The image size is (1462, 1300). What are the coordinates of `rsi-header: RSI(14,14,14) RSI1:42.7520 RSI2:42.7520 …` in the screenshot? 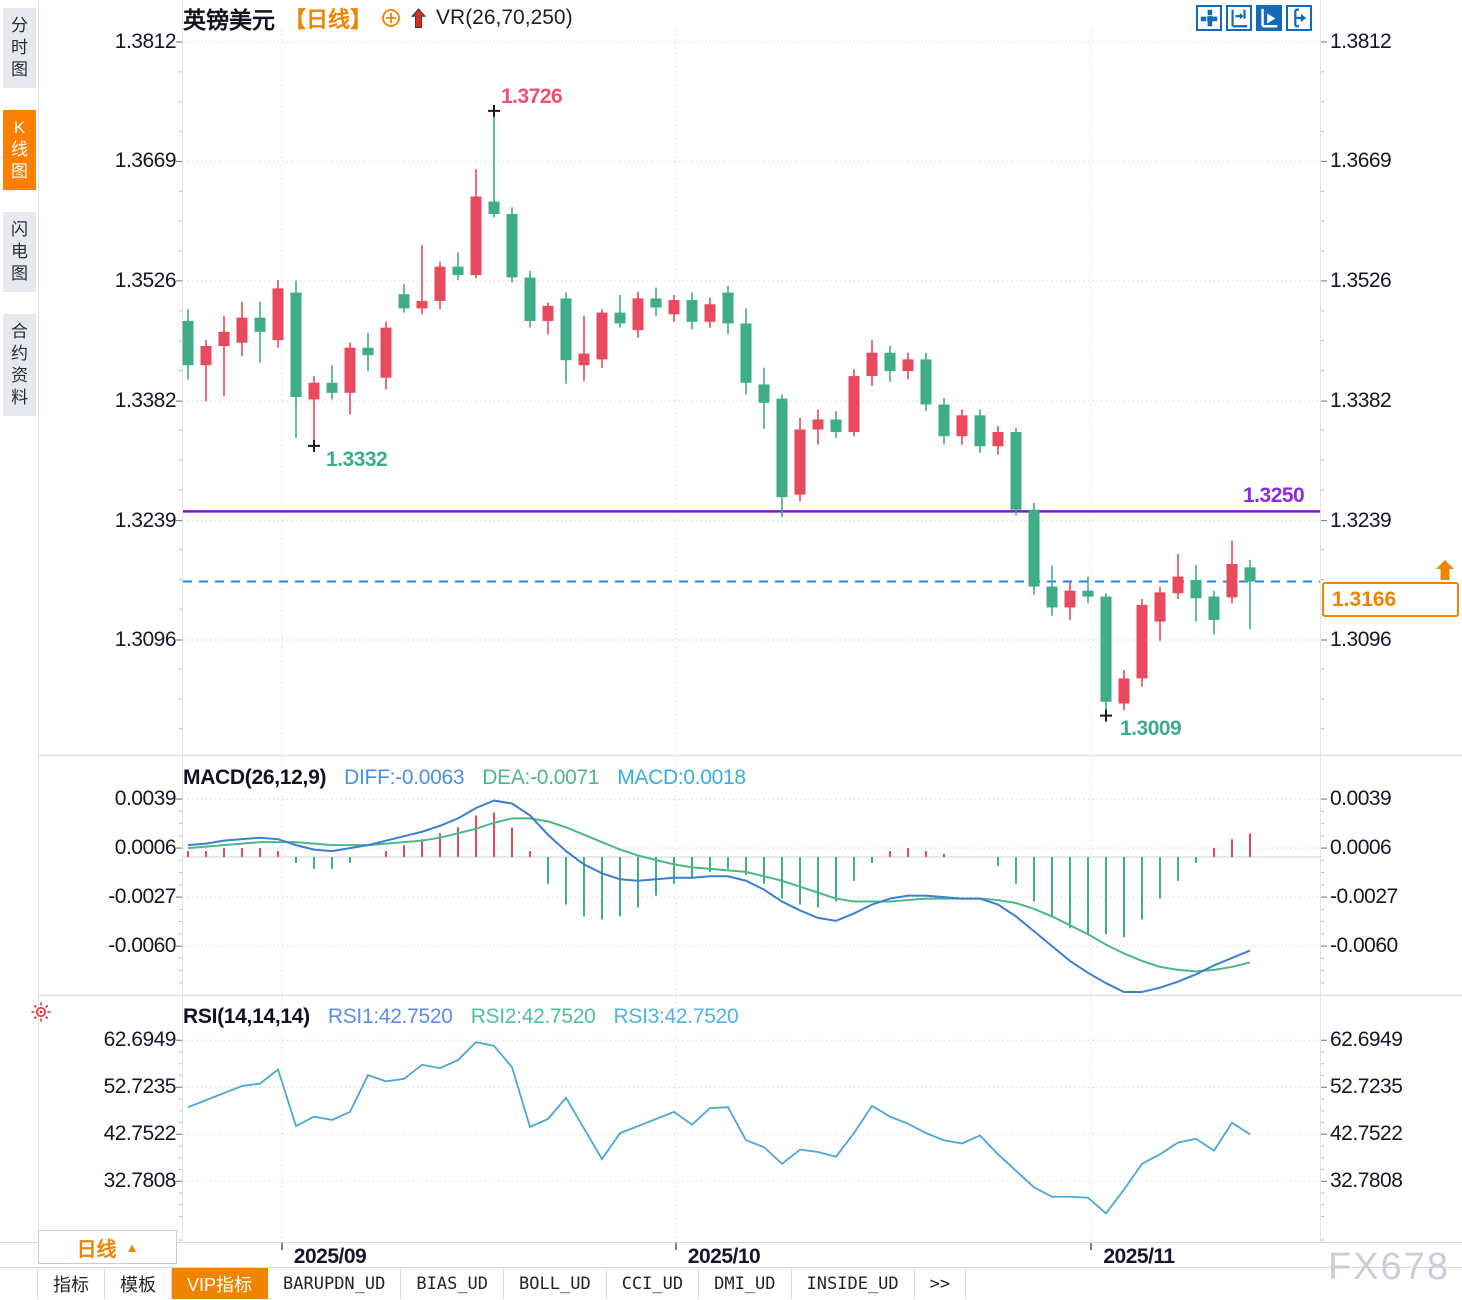 It's located at (461, 1017).